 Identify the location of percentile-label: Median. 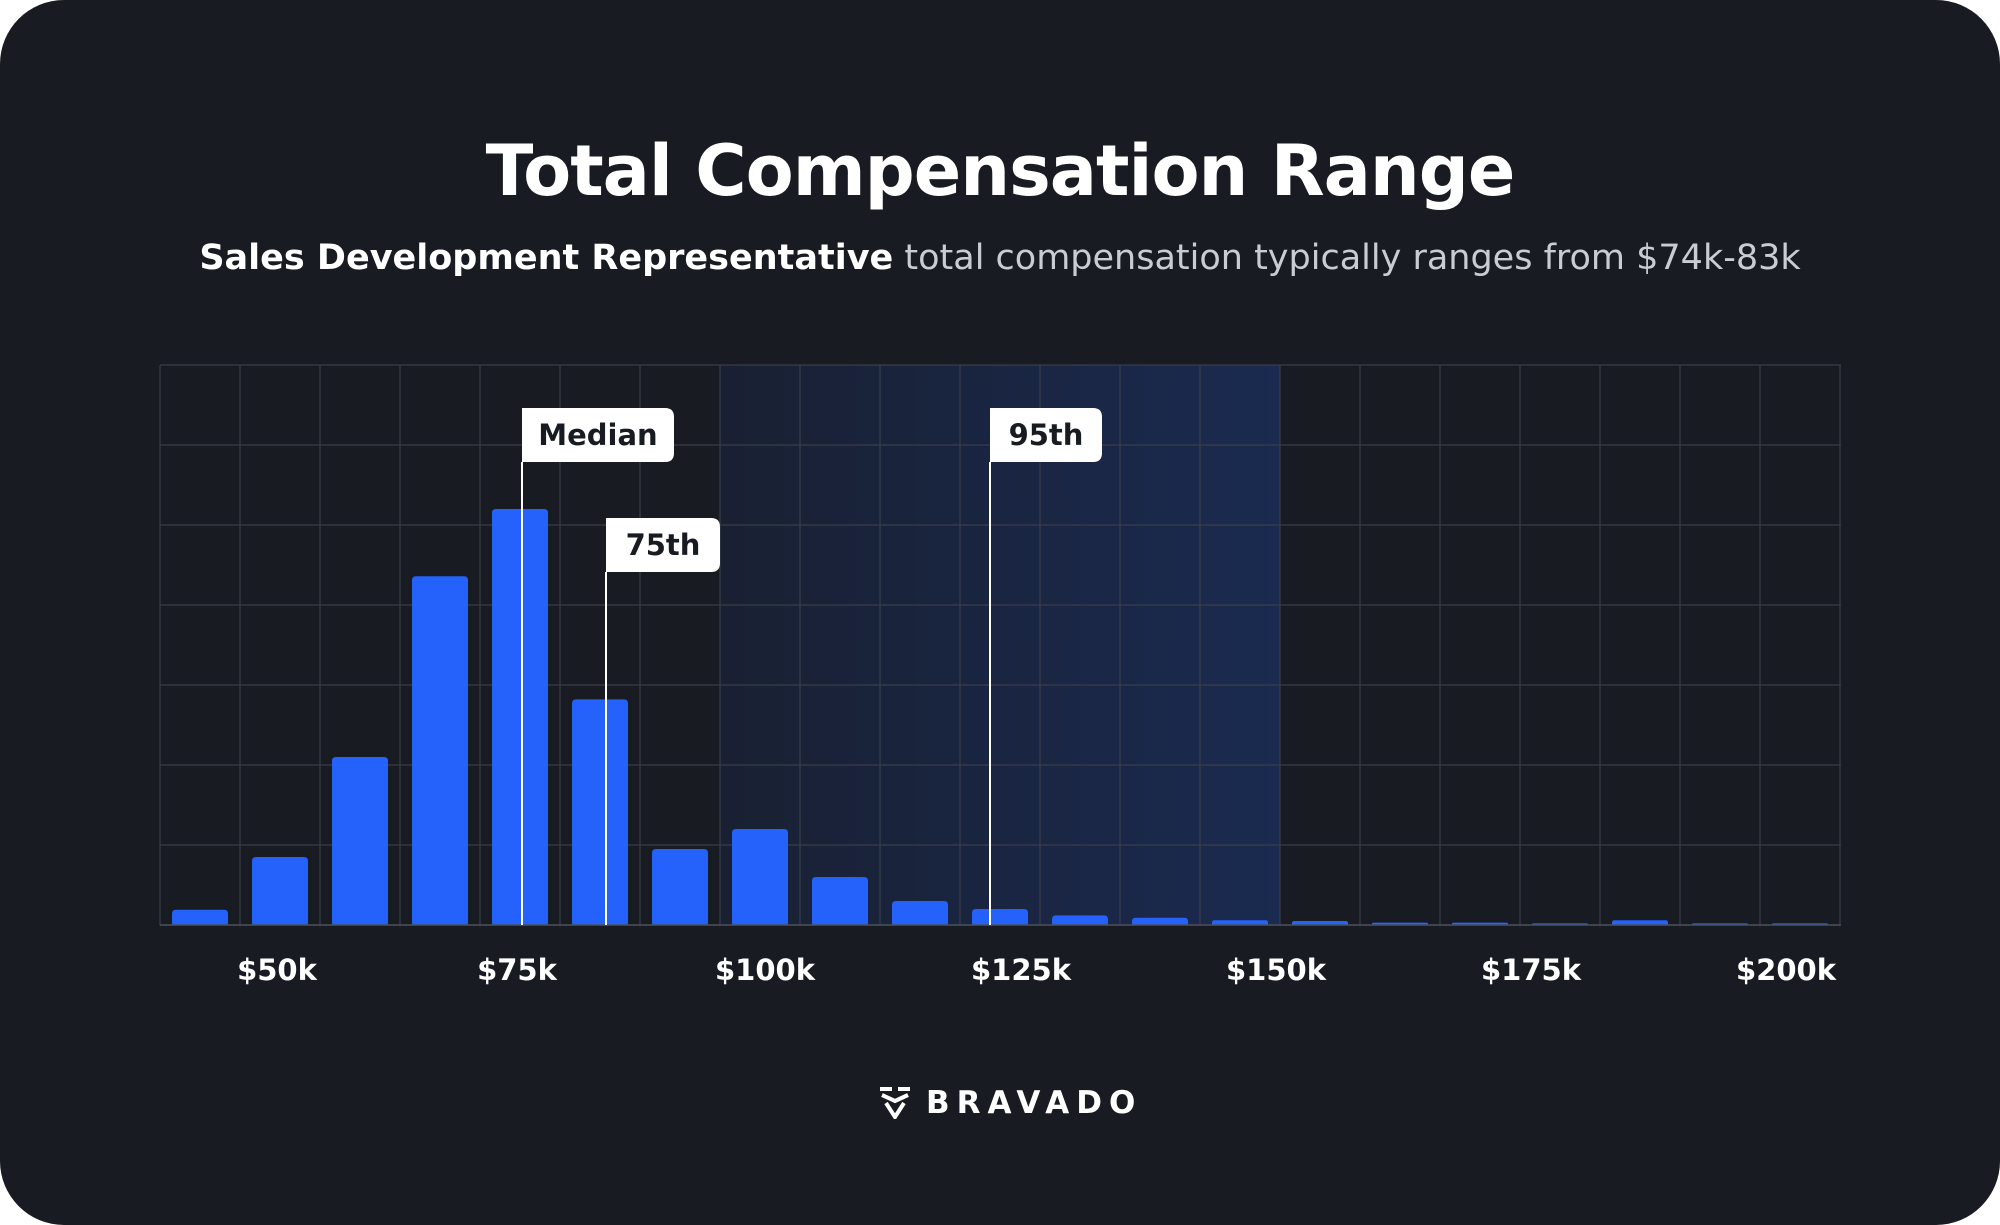
(597, 435).